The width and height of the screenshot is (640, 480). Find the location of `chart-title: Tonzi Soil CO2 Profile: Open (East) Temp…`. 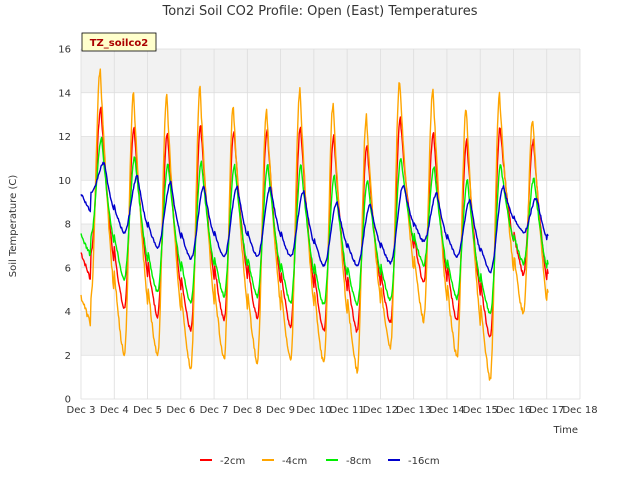

chart-title: Tonzi Soil CO2 Profile: Open (East) Temp… is located at coordinates (319, 11).